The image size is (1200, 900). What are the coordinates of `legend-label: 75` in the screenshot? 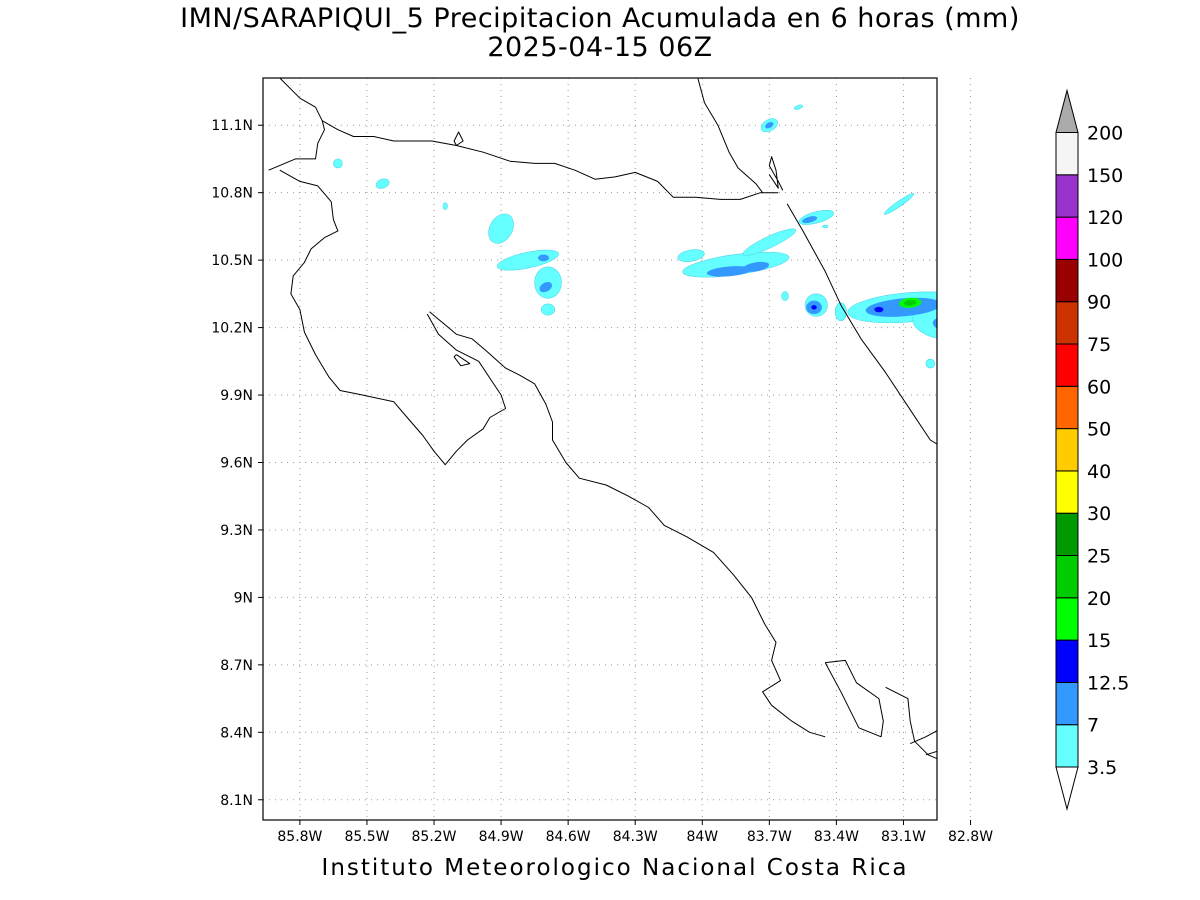 It's located at (1099, 345).